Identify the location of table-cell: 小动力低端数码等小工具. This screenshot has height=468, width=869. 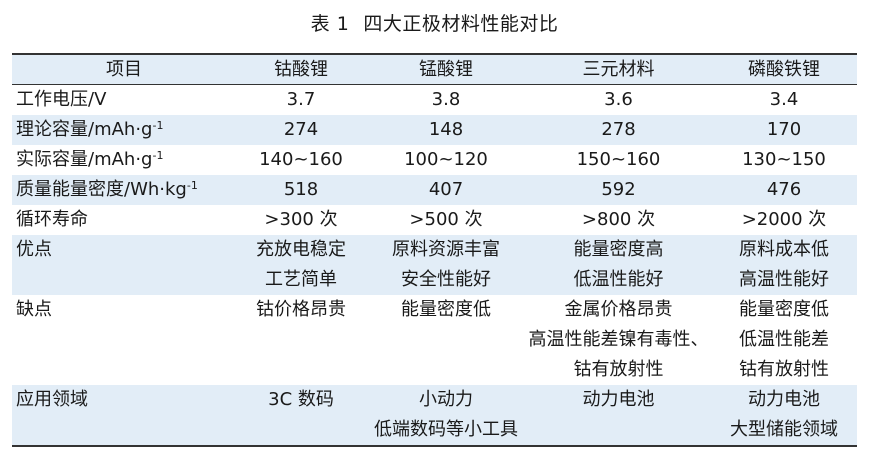
(446, 415).